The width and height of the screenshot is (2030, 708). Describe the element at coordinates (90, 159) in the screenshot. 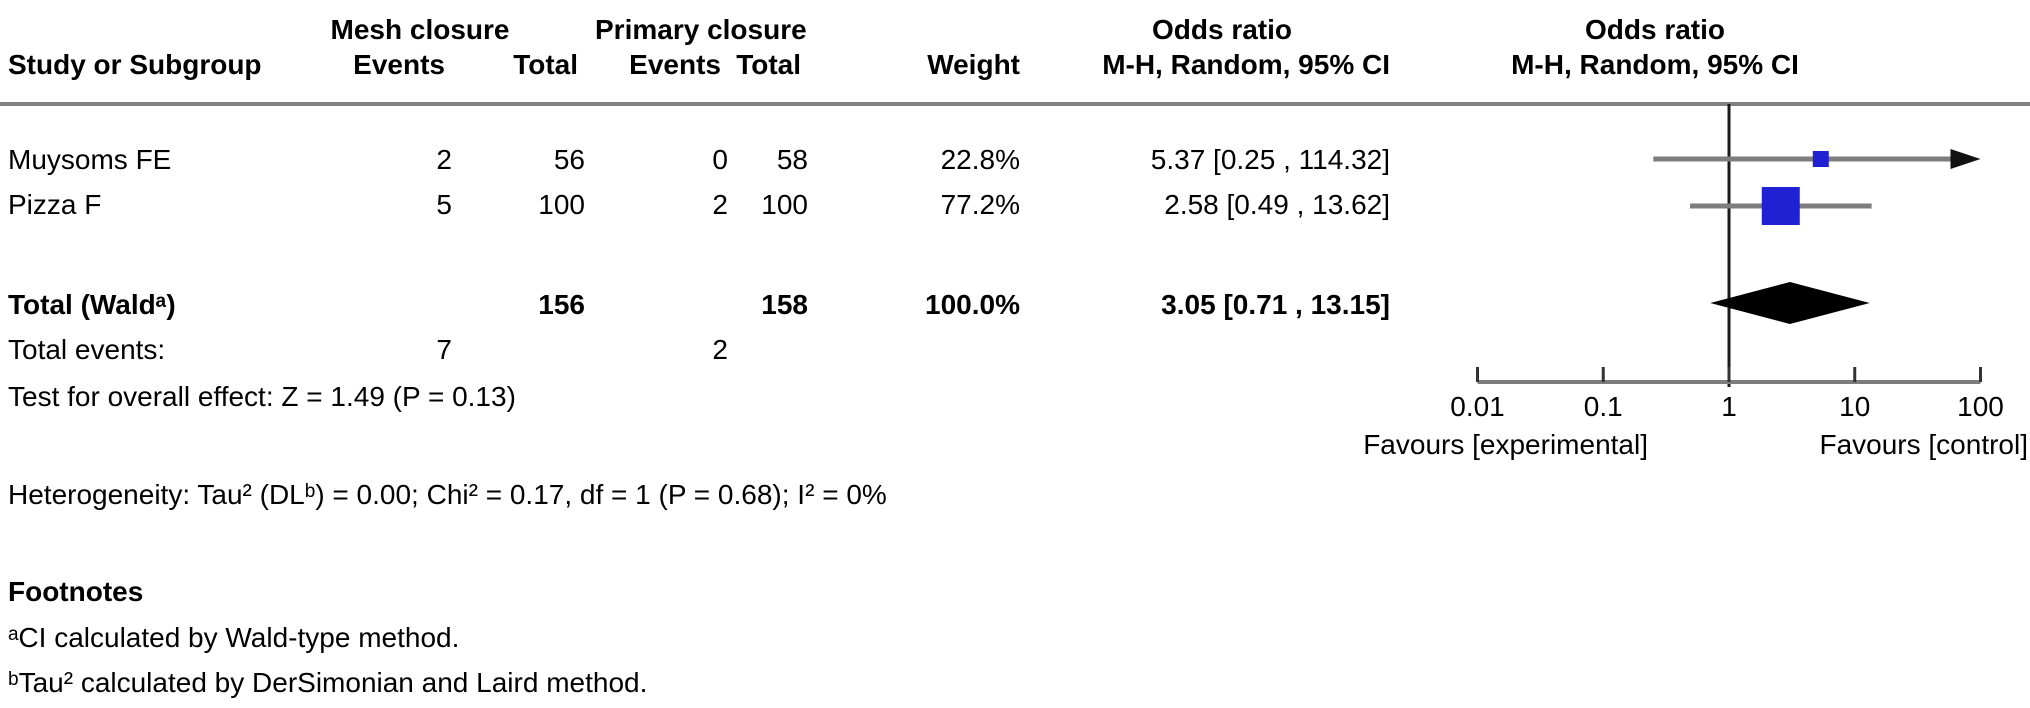

I see `study-name: Muysoms FE` at that location.